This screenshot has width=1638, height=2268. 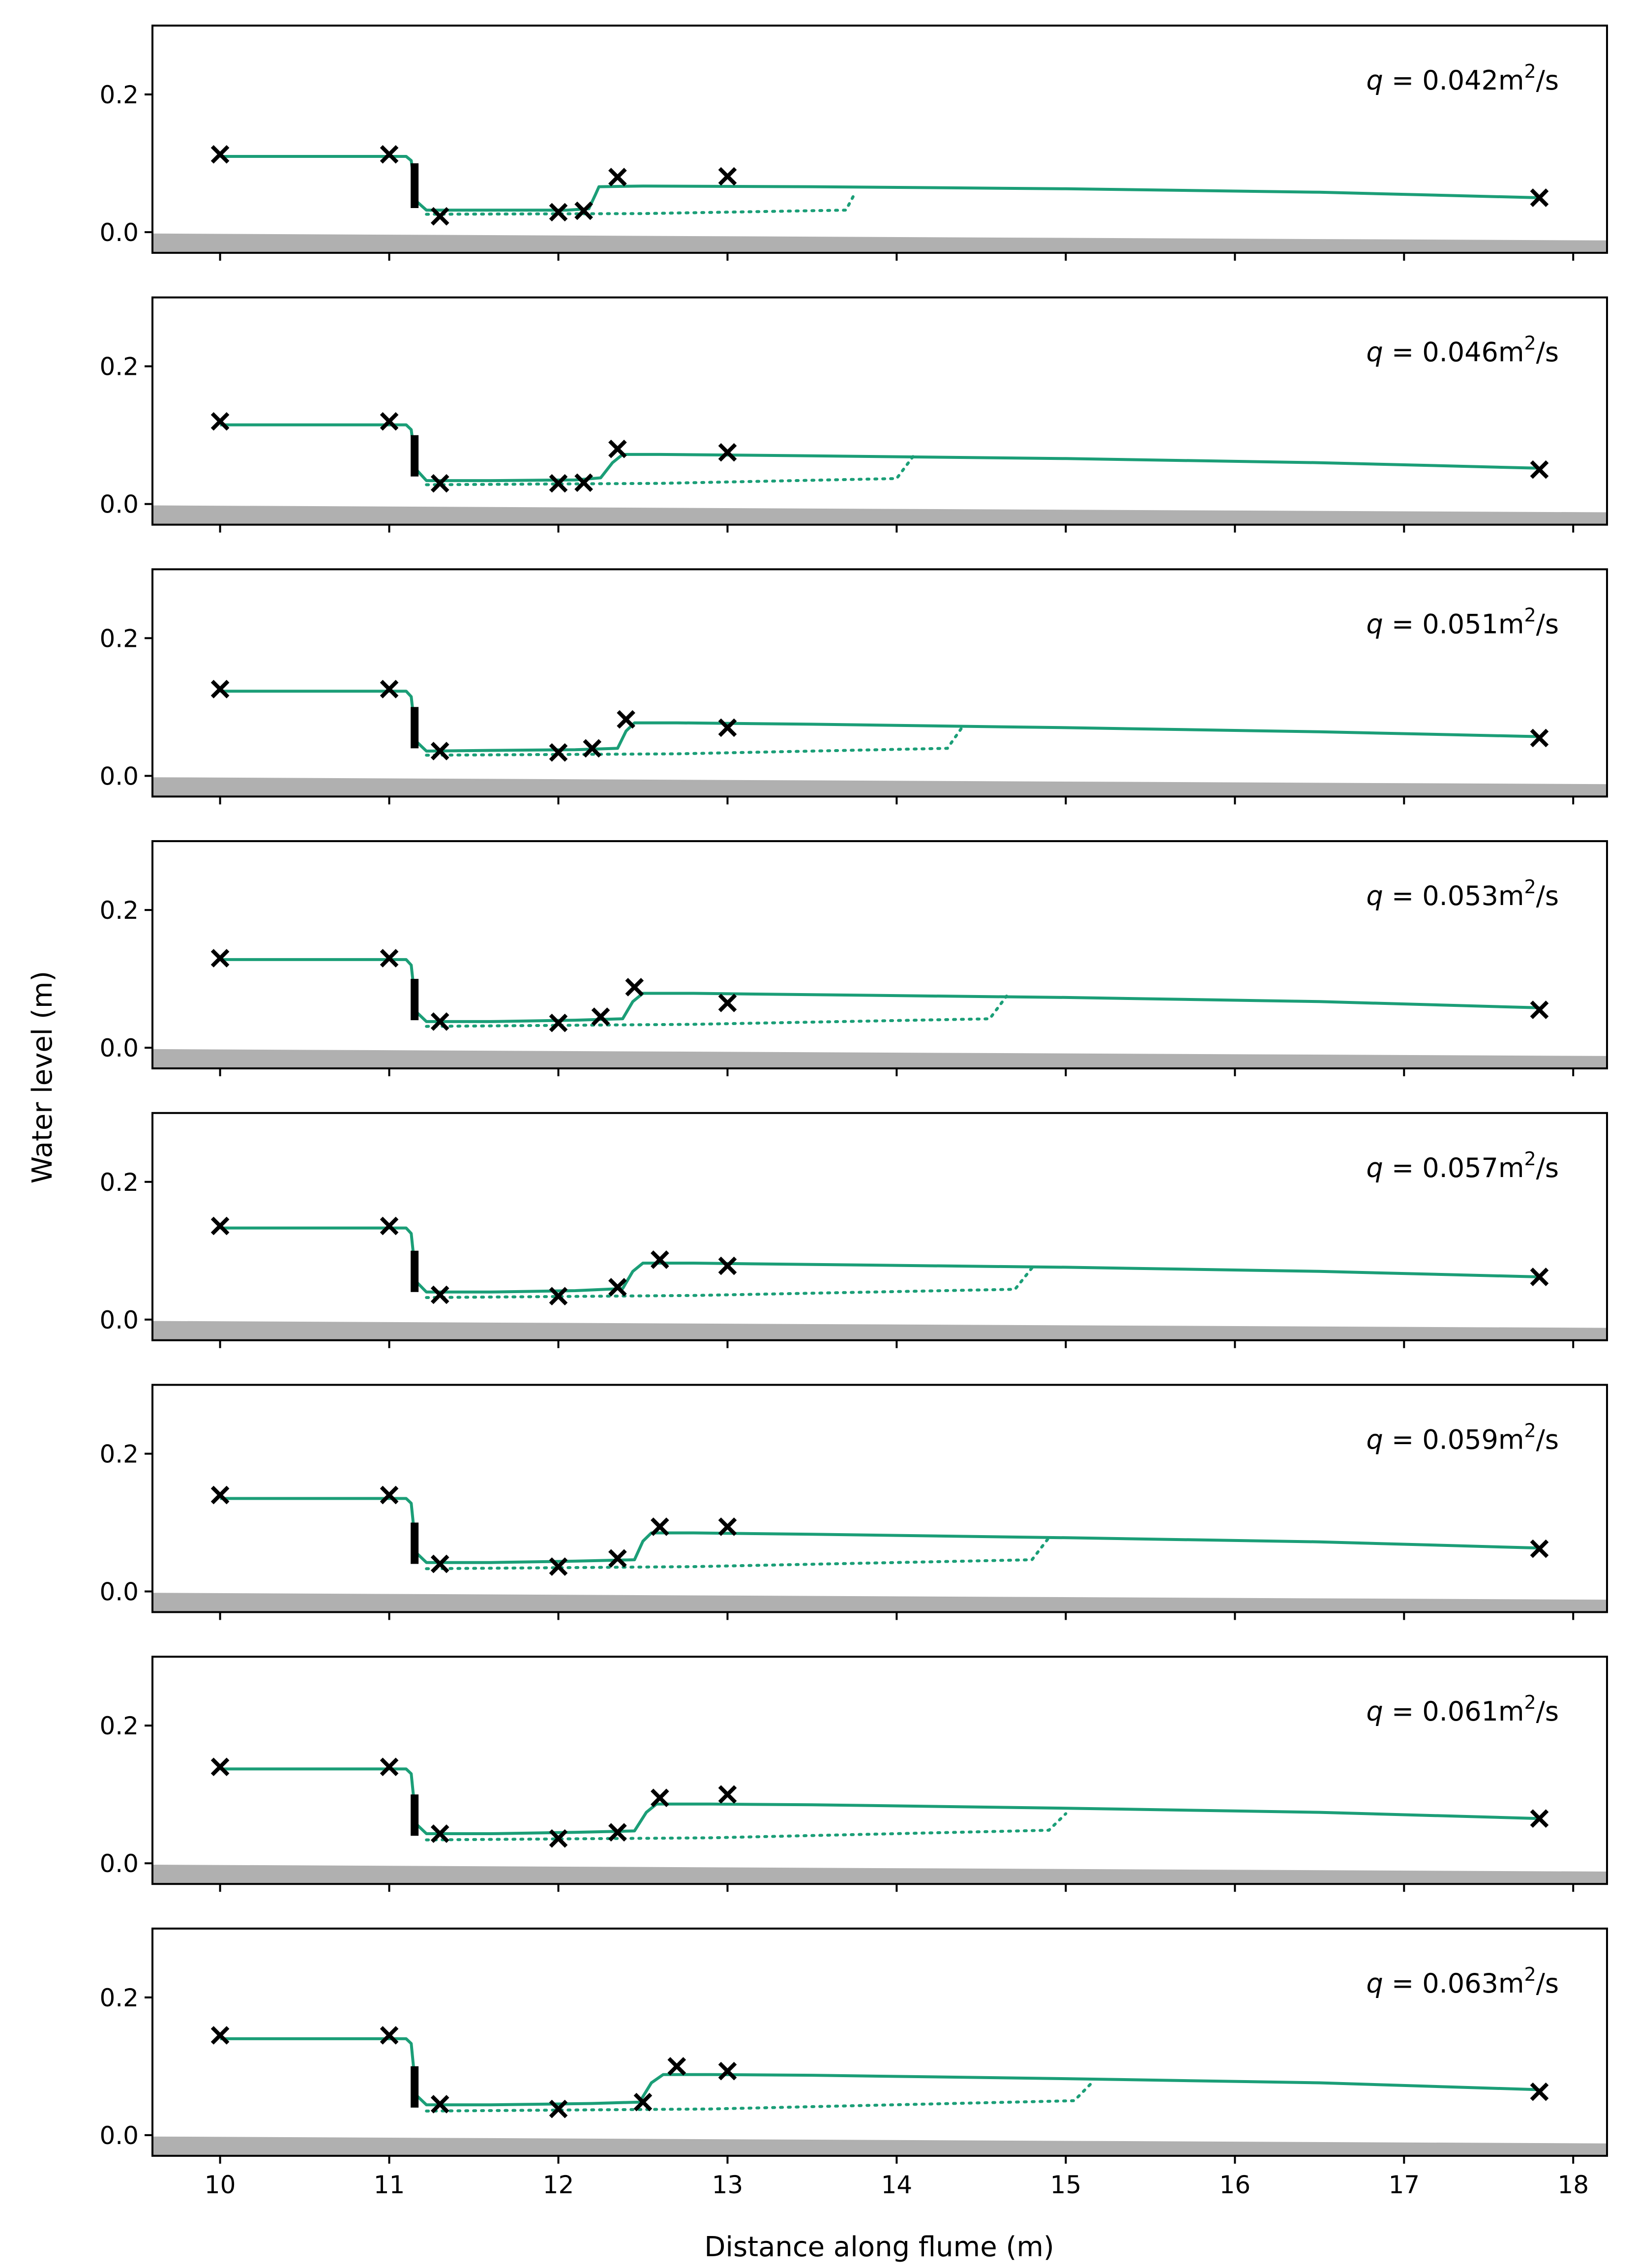 I want to click on panel-1: 0.0 0.2 q = 0.042m2/s, so click(x=853, y=143).